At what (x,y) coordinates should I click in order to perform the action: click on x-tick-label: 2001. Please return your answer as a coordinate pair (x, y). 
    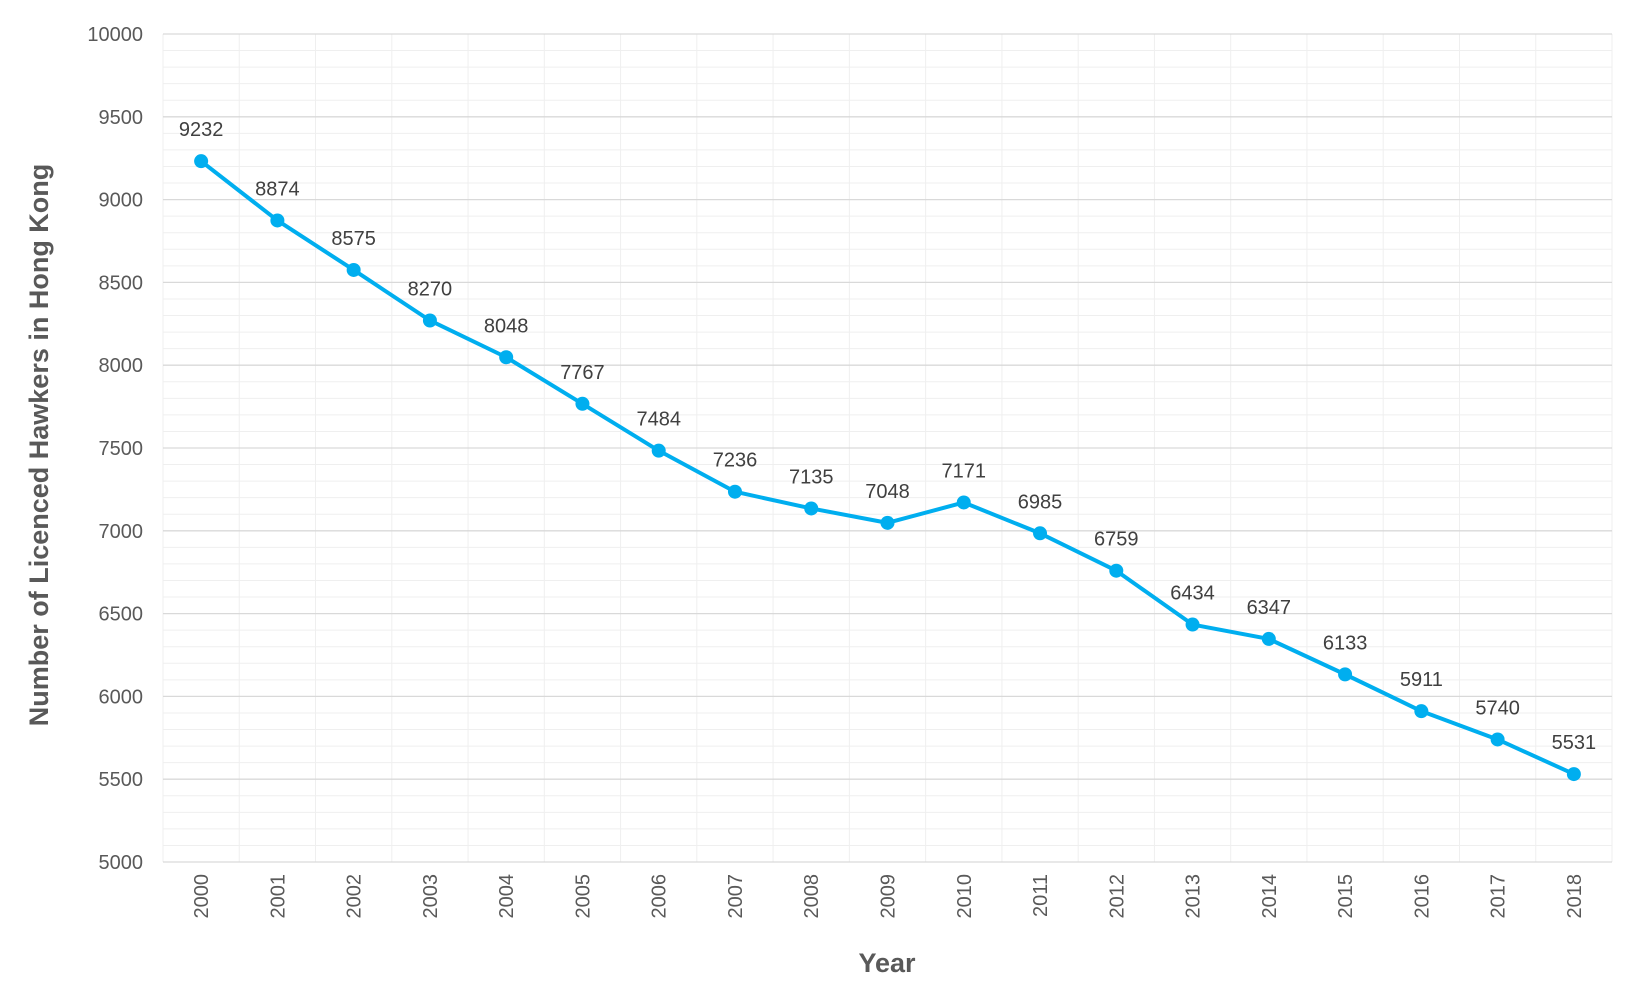
    Looking at the image, I should click on (278, 896).